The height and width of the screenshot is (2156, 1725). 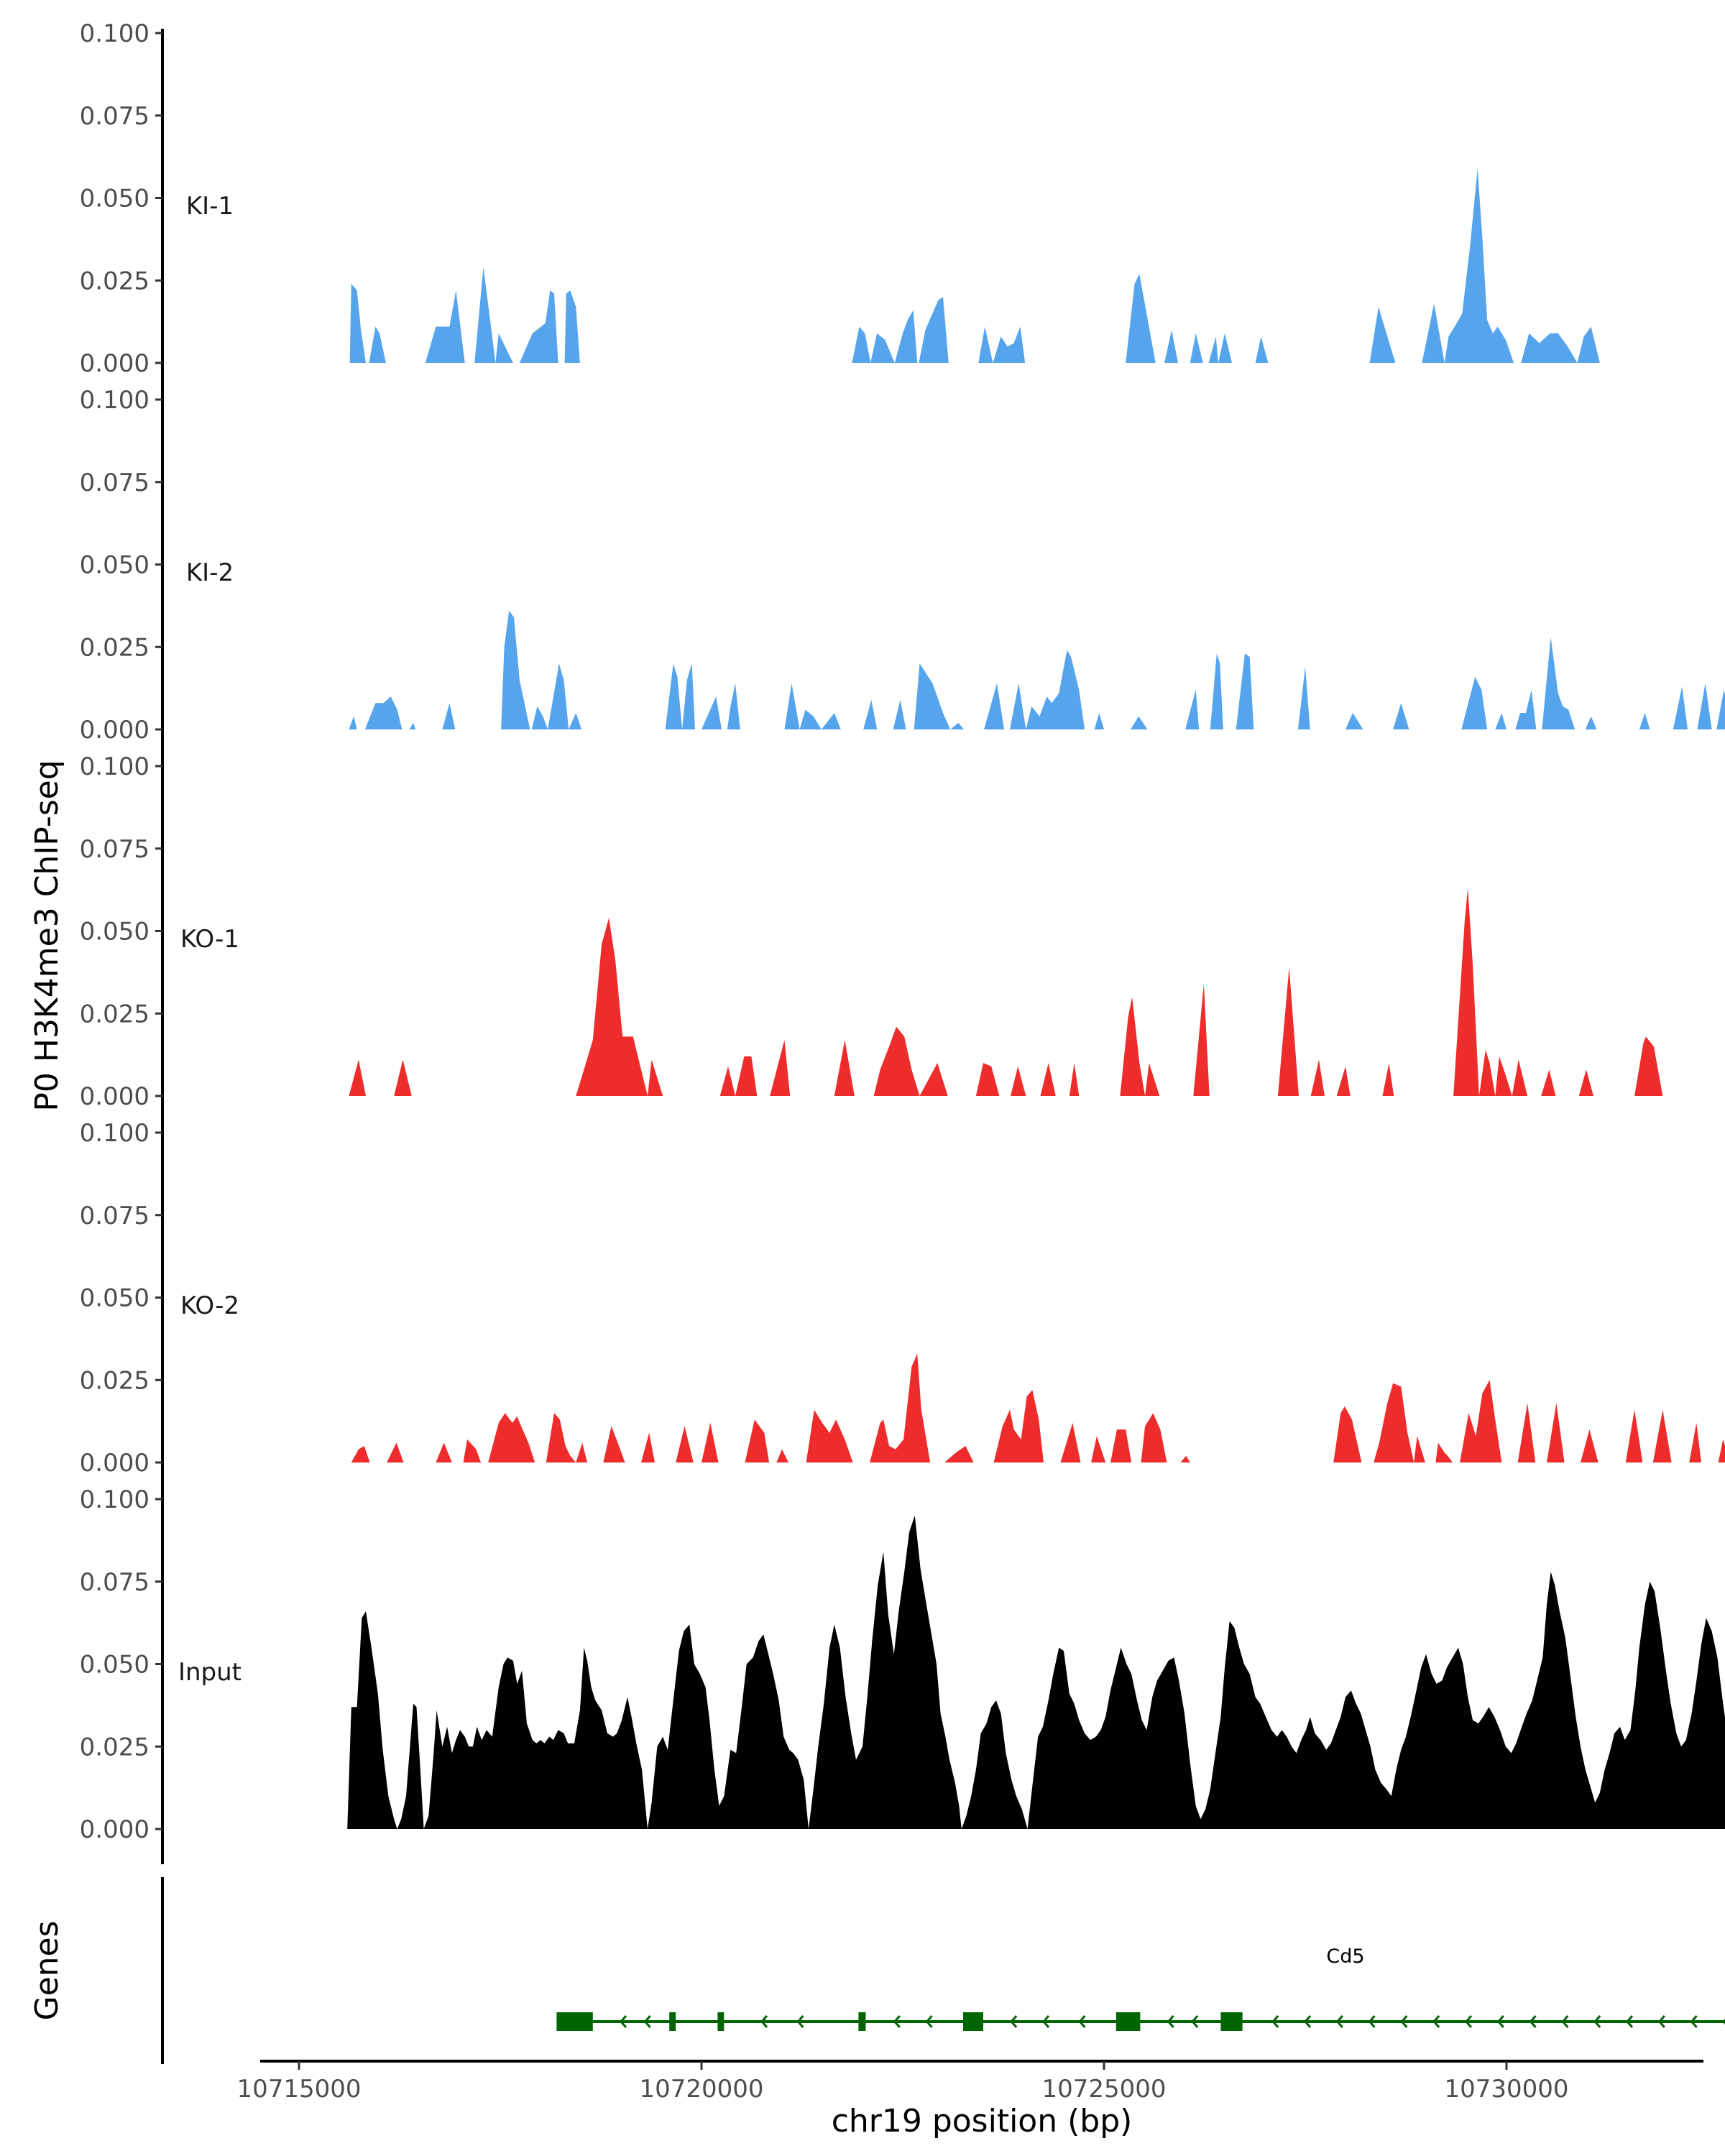 I want to click on x-tick-label: 10720000, so click(x=701, y=2089).